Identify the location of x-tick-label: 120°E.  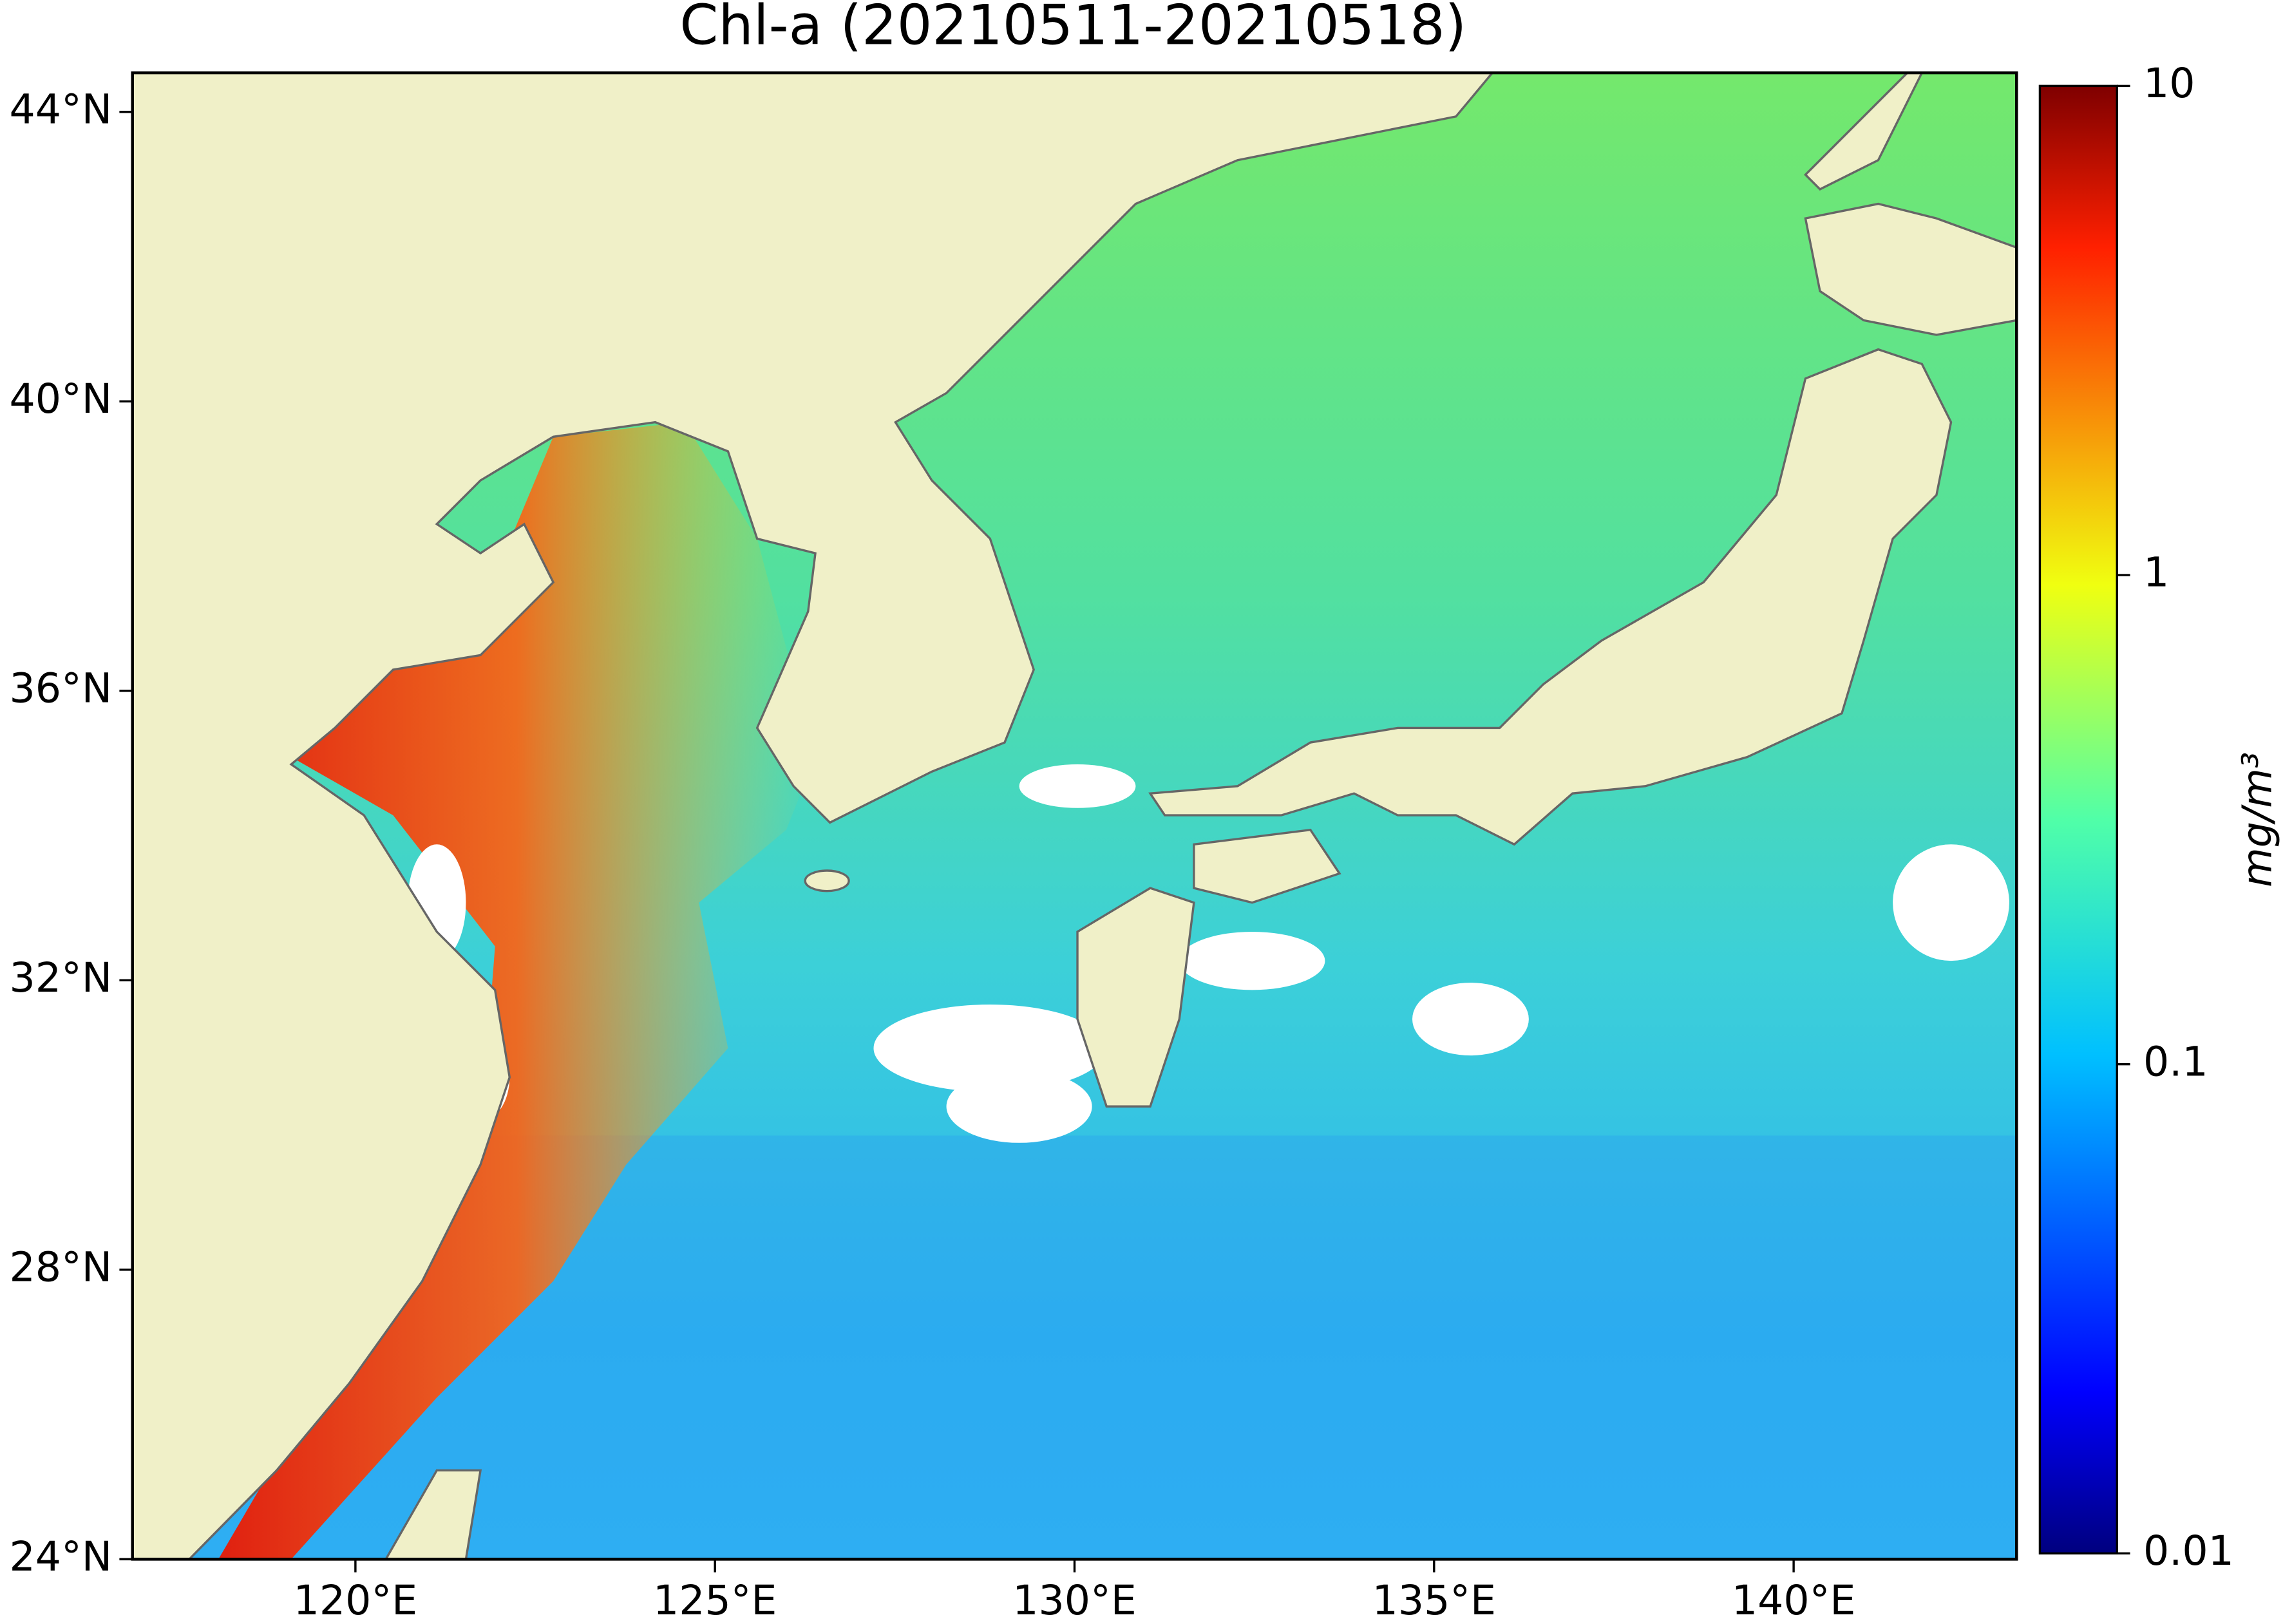
(355, 1600).